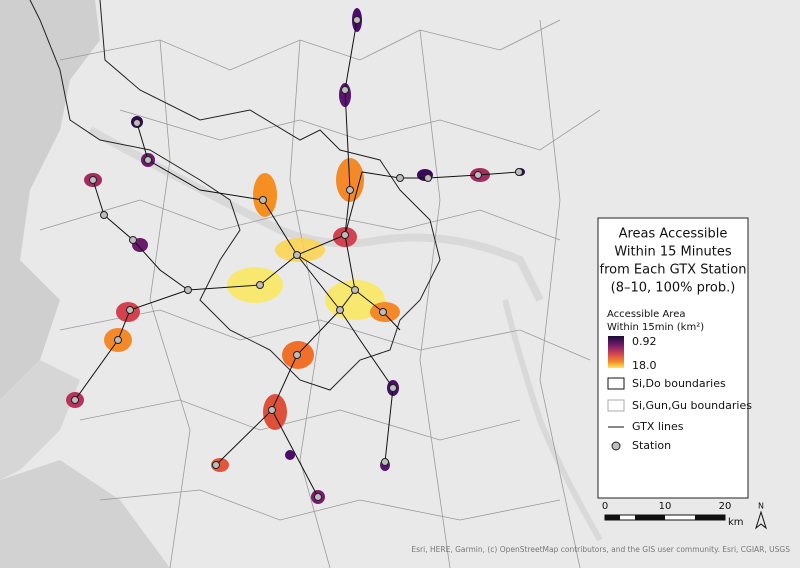 The image size is (800, 568). I want to click on legend-item: Station, so click(651, 445).